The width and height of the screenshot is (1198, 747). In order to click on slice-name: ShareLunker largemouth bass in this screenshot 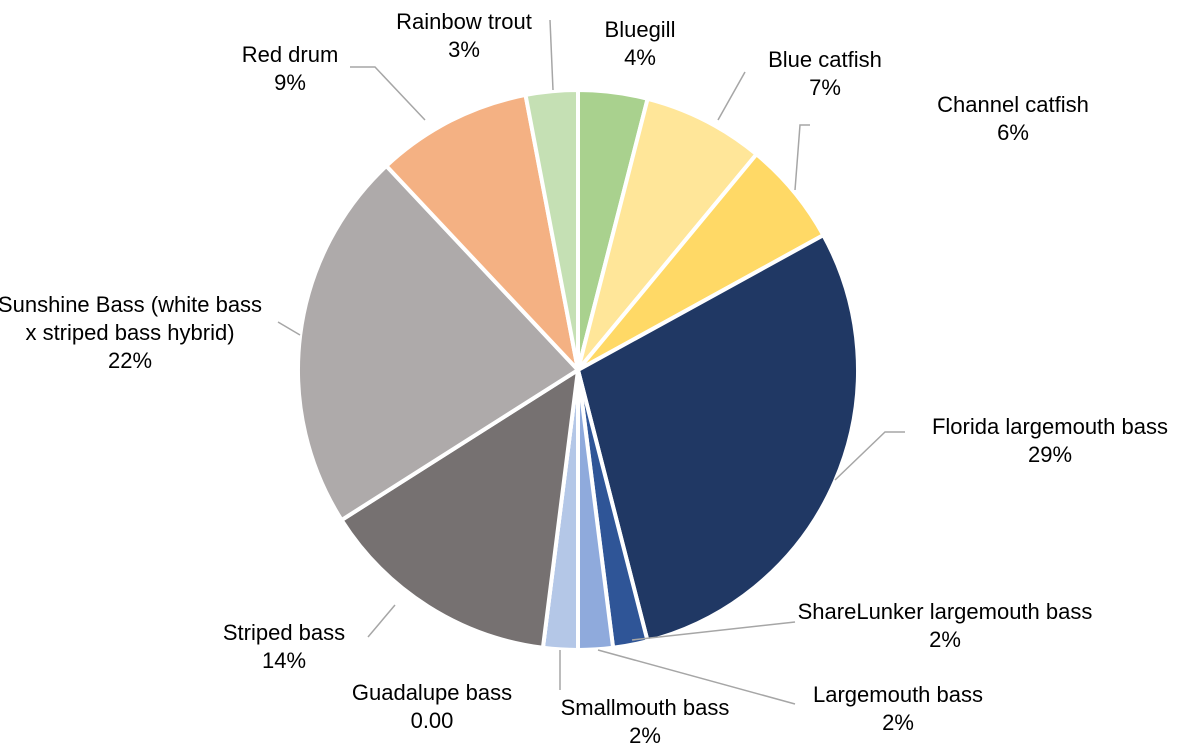, I will do `click(945, 611)`.